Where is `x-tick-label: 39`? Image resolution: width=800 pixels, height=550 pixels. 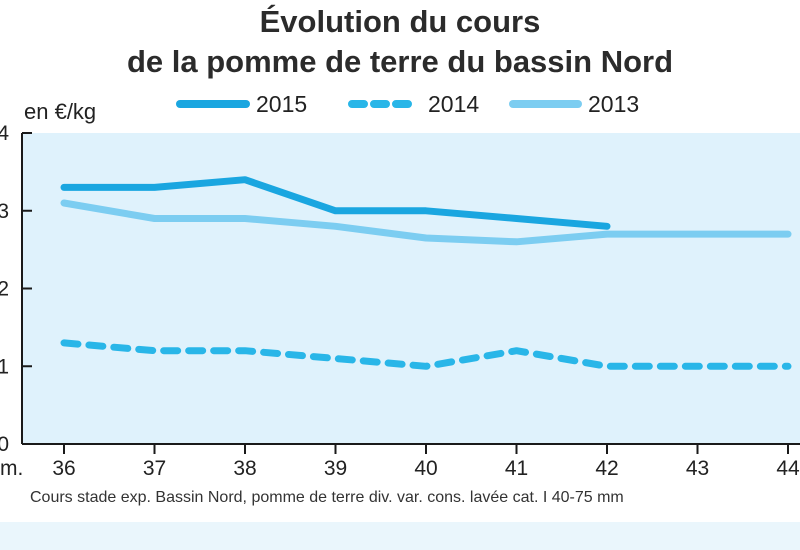
x-tick-label: 39 is located at coordinates (335, 468).